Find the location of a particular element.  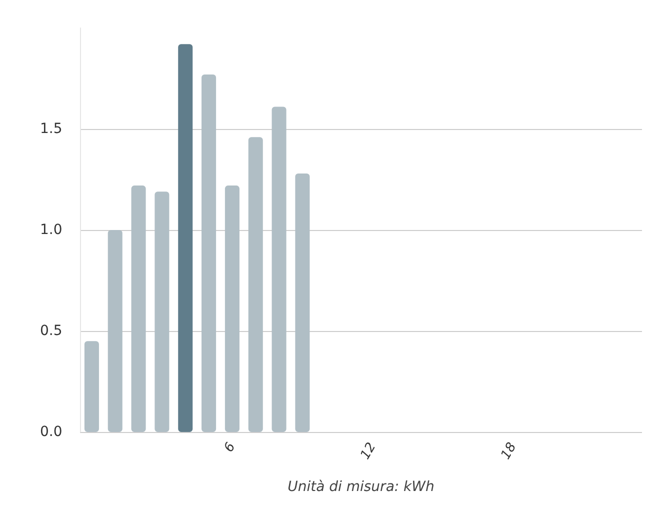

x-tick-label: 18 is located at coordinates (509, 451).